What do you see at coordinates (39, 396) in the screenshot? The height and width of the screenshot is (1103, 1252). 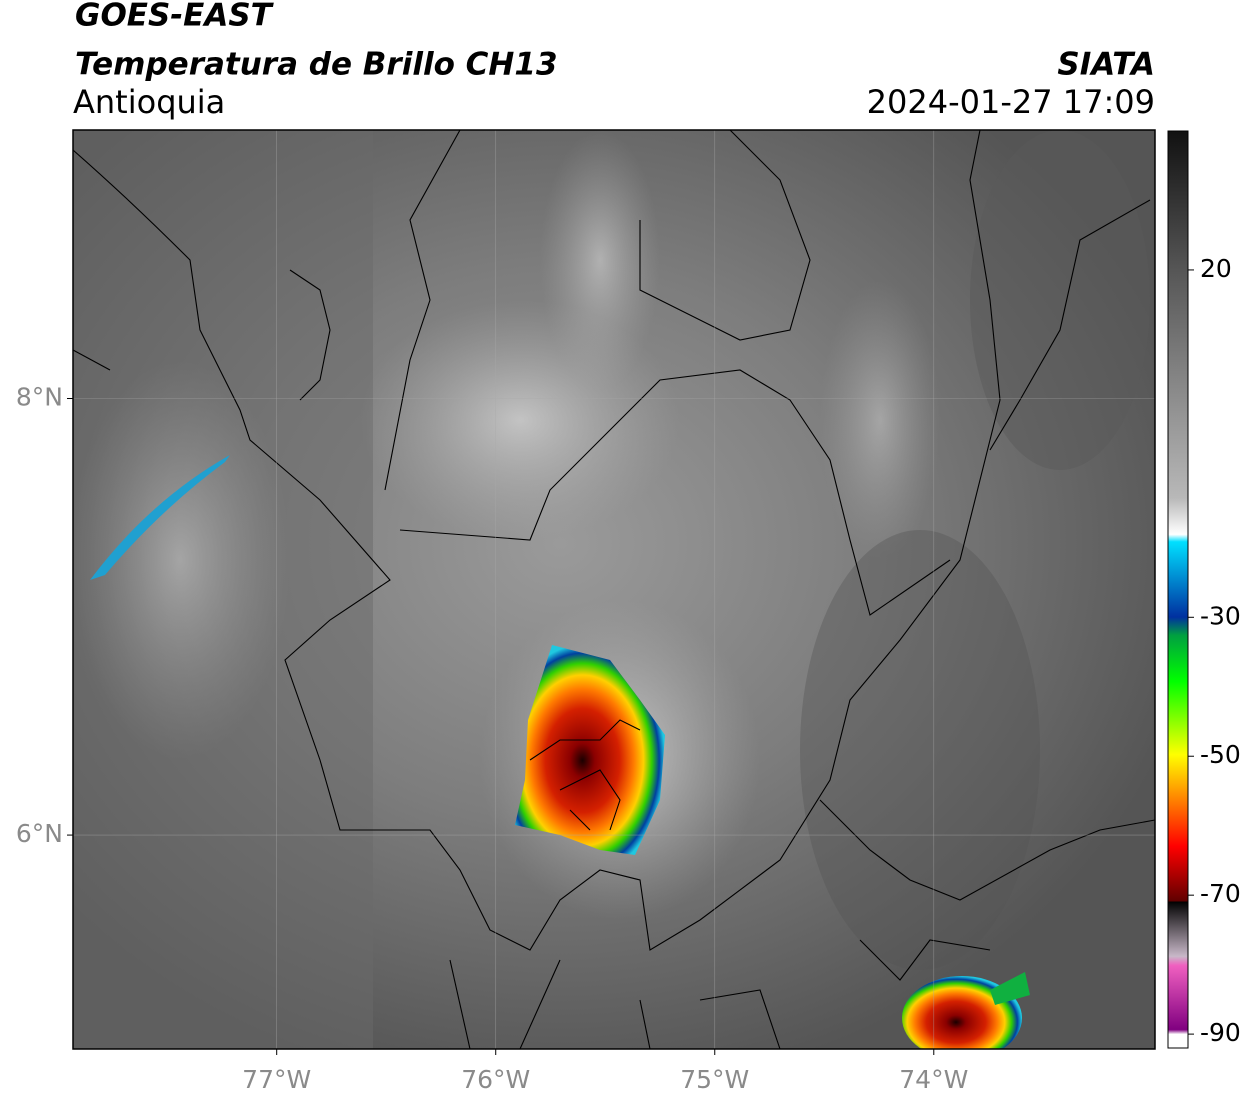 I see `y-tick-label: 8°N` at bounding box center [39, 396].